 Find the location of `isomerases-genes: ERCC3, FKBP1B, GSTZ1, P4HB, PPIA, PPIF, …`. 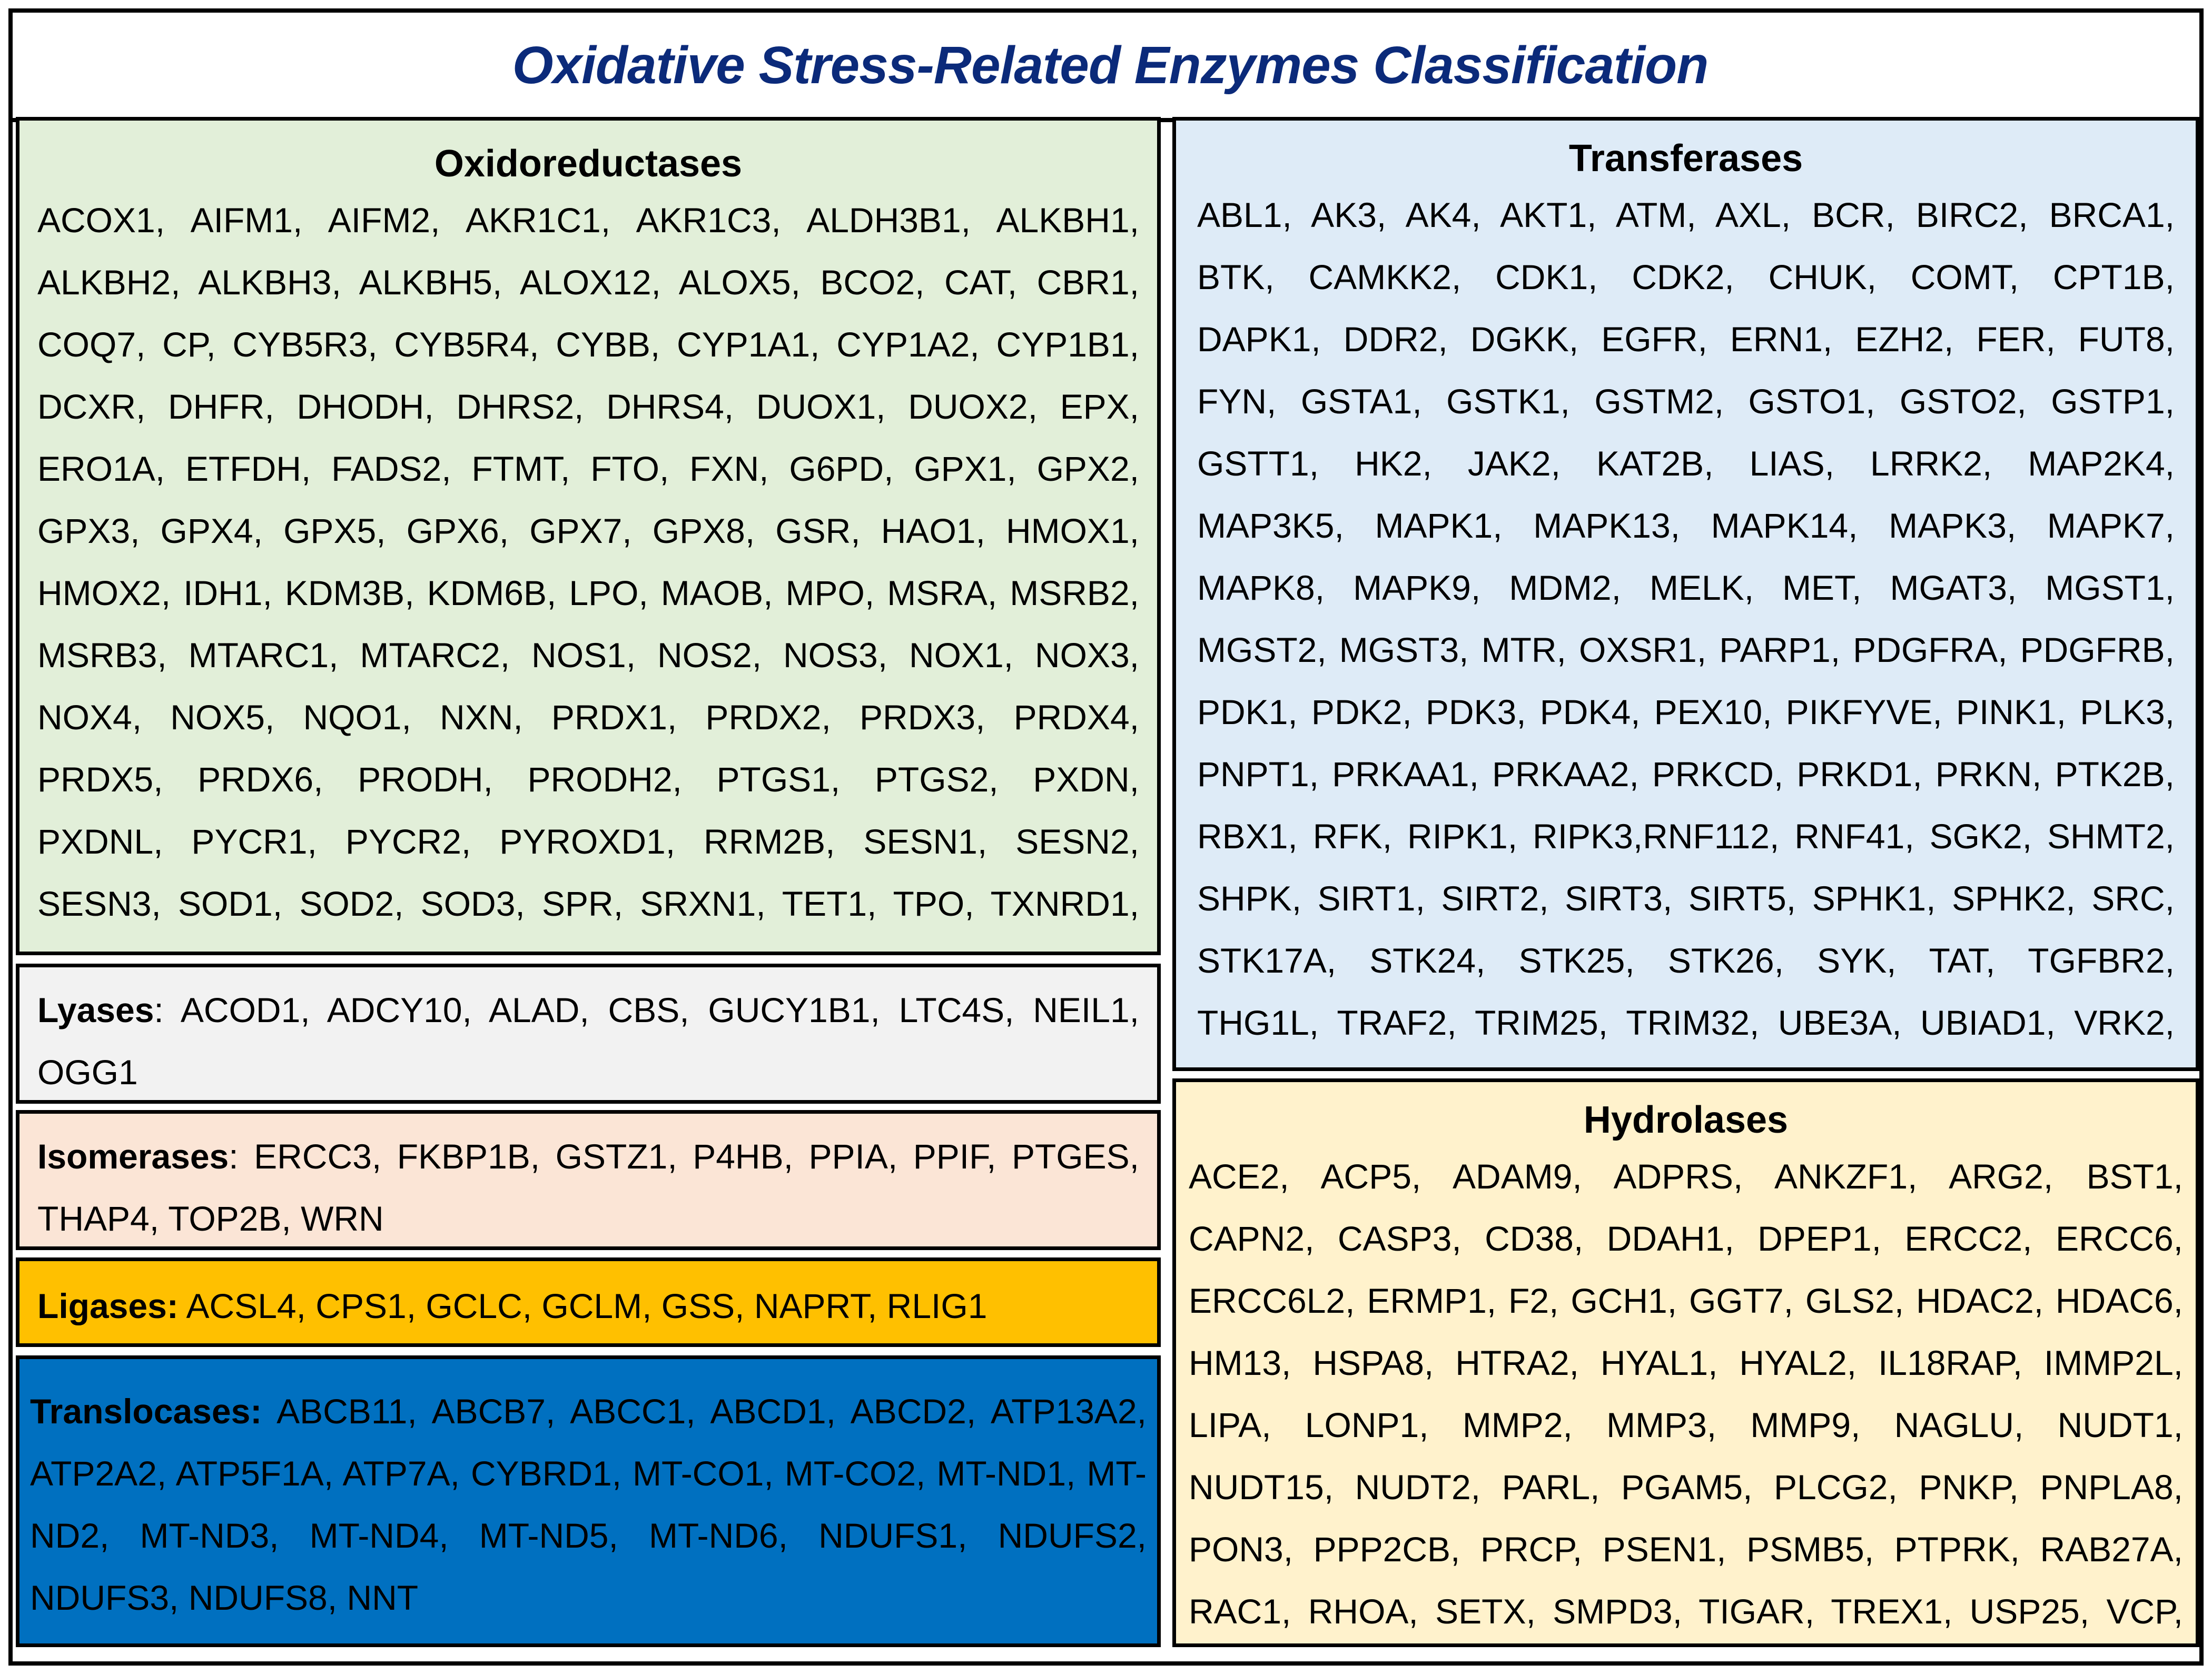

isomerases-genes: ERCC3, FKBP1B, GSTZ1, P4HB, PPIA, PPIF, … is located at coordinates (588, 1188).